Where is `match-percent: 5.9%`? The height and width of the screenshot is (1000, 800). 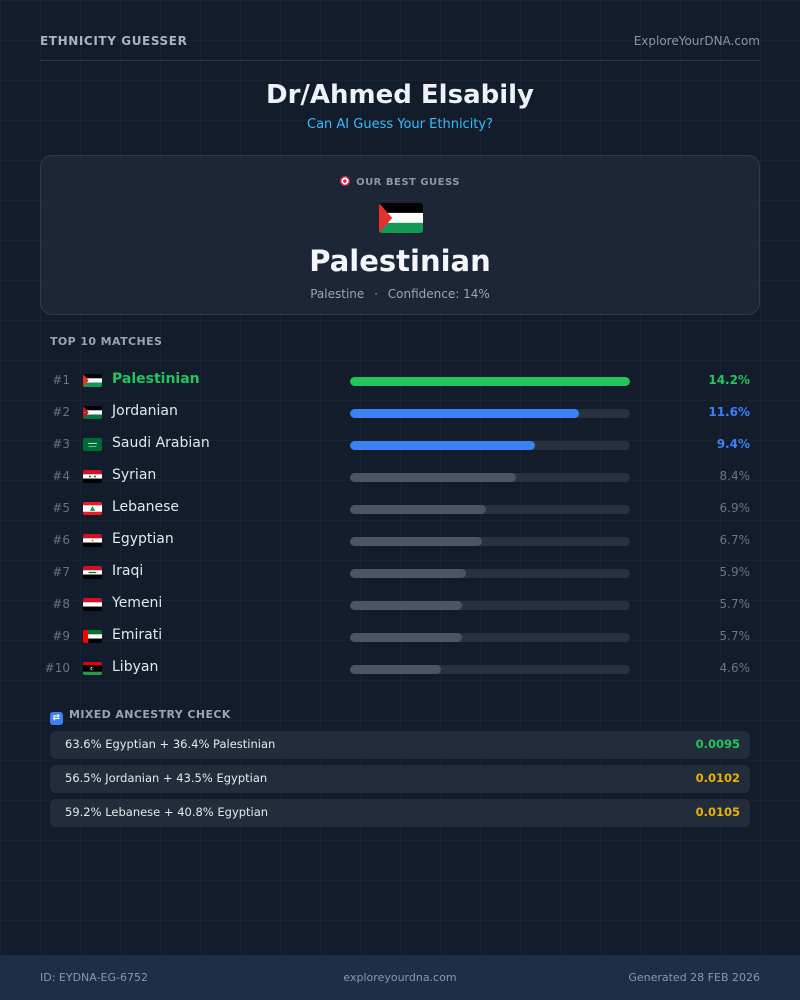 match-percent: 5.9% is located at coordinates (735, 572).